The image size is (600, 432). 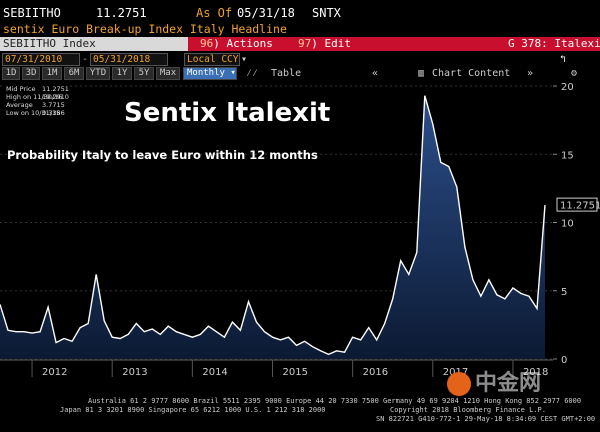 I want to click on currency-dropdown-icon: ▾, so click(x=244, y=59).